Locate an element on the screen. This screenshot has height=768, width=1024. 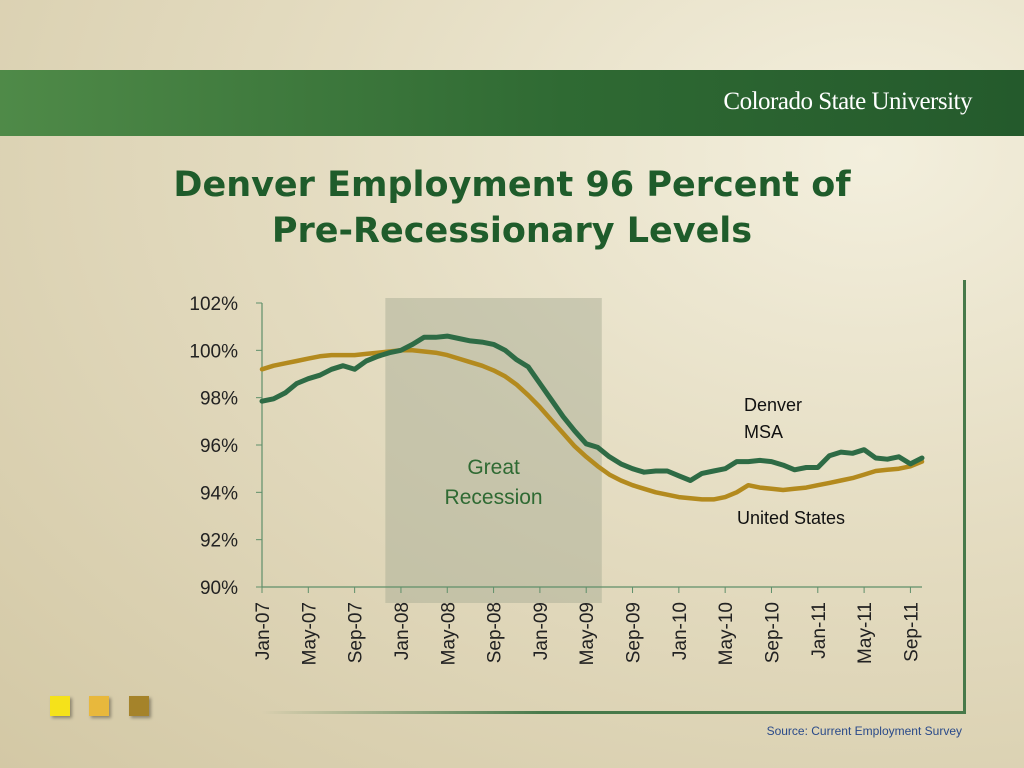
recession-shade-layer is located at coordinates (493, 450).